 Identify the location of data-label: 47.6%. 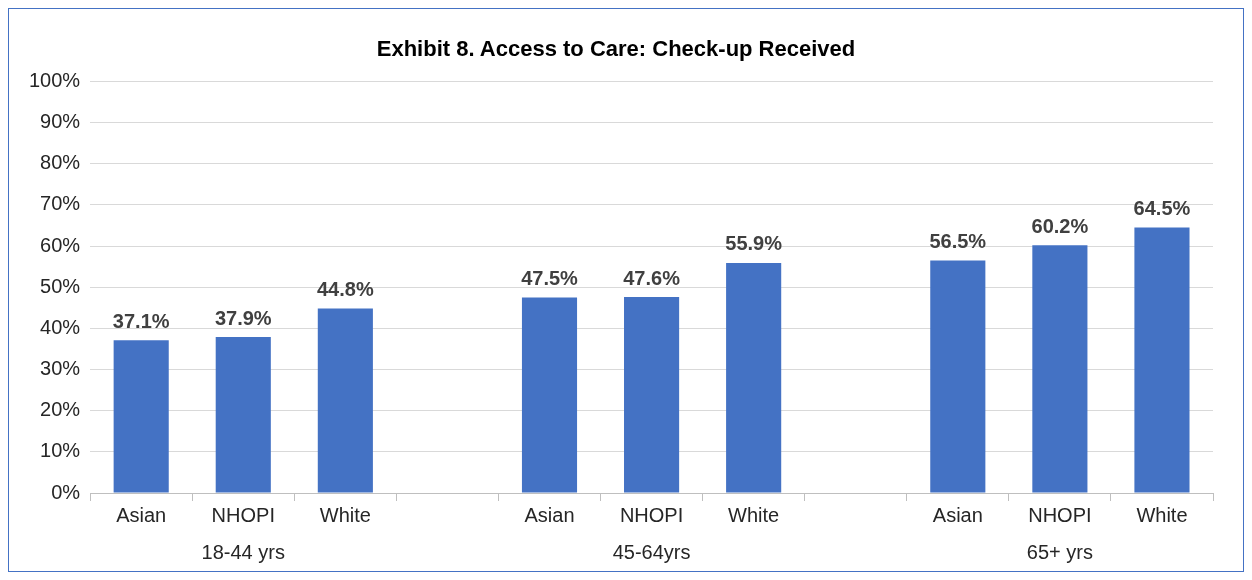
(652, 277).